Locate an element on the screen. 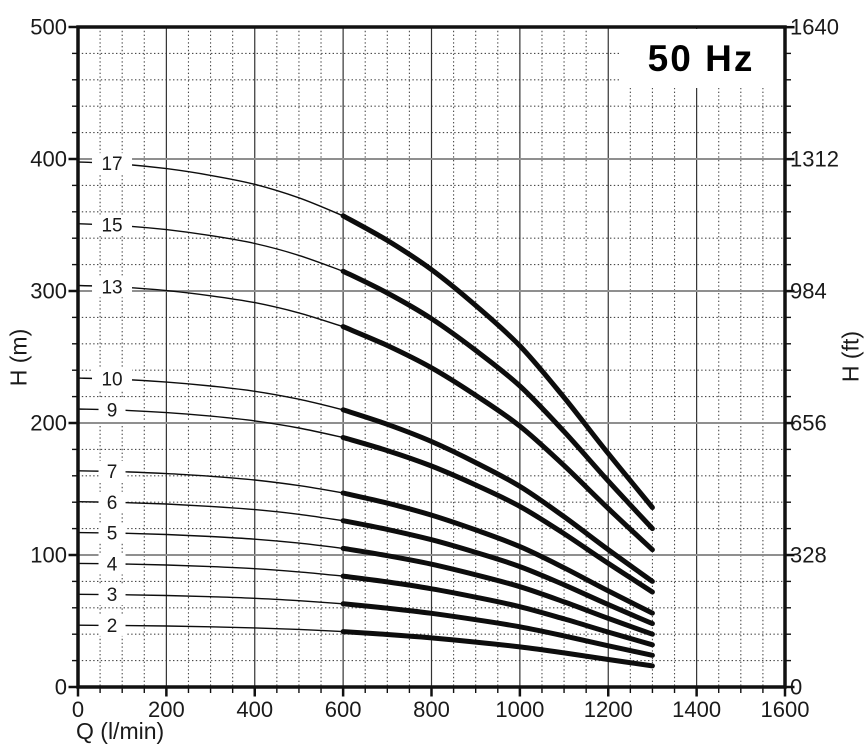 The height and width of the screenshot is (748, 867). y-left-tick-label: 300 is located at coordinates (48, 291).